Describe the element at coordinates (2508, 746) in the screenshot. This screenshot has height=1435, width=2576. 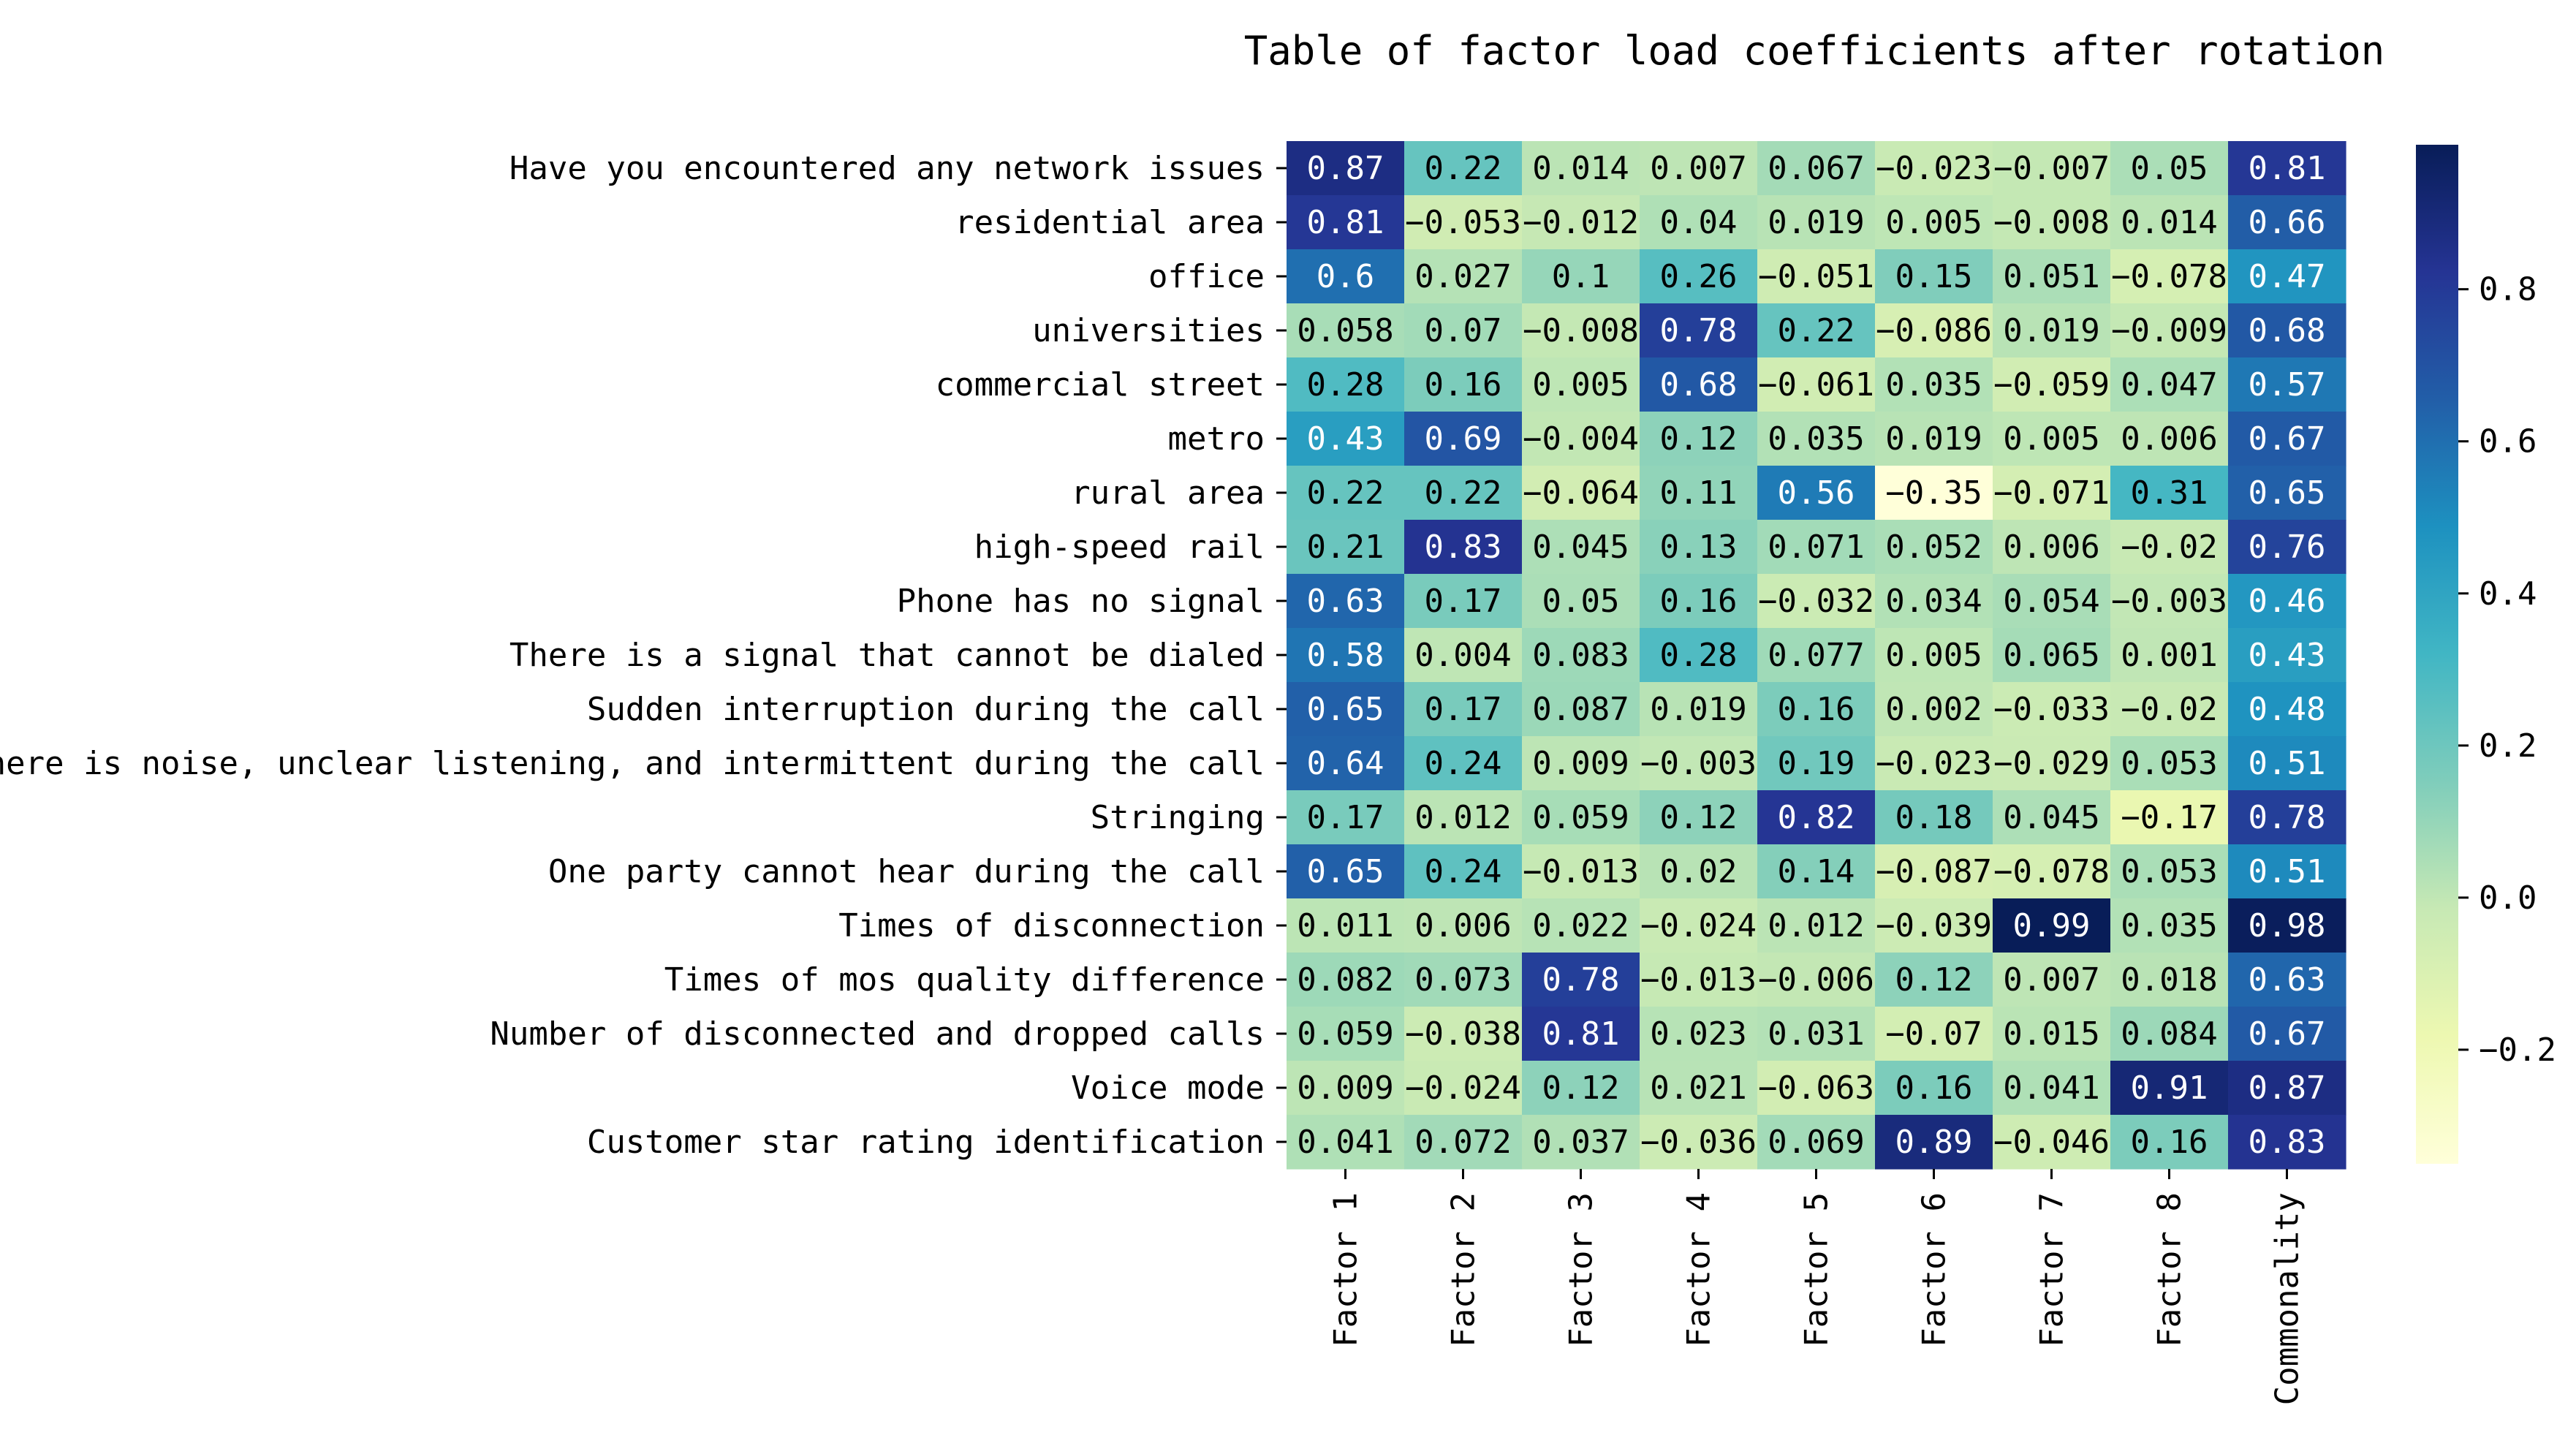
I see `colorbar-tick-label: 0.2` at that location.